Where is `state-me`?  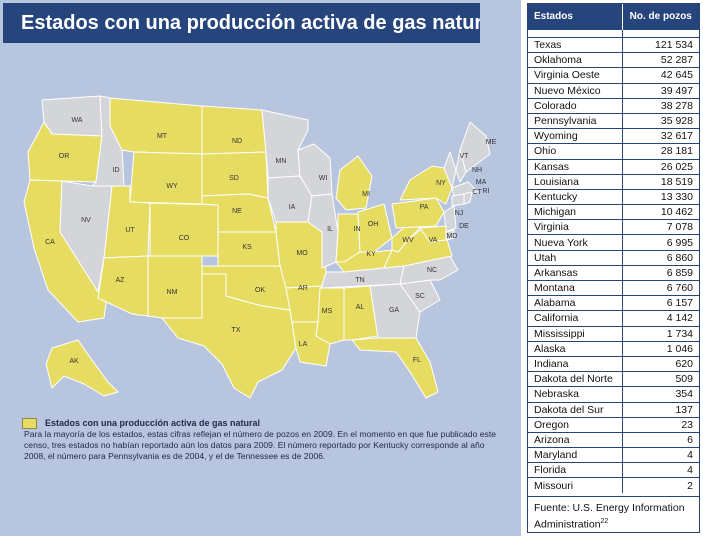 state-me is located at coordinates (475, 147).